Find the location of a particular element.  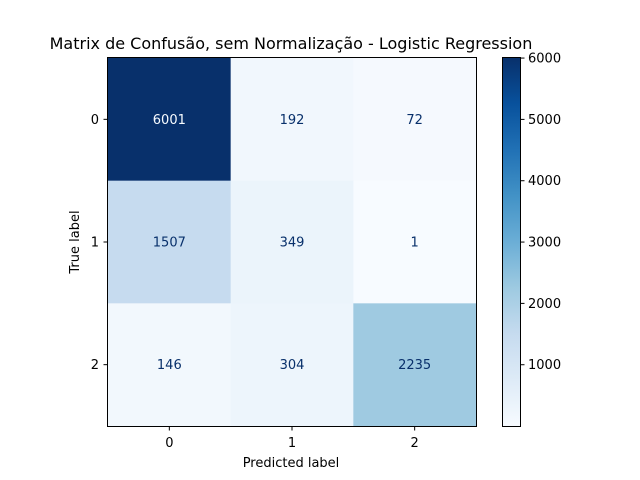

colorbar-tick-label-2: 3000 is located at coordinates (544, 243).